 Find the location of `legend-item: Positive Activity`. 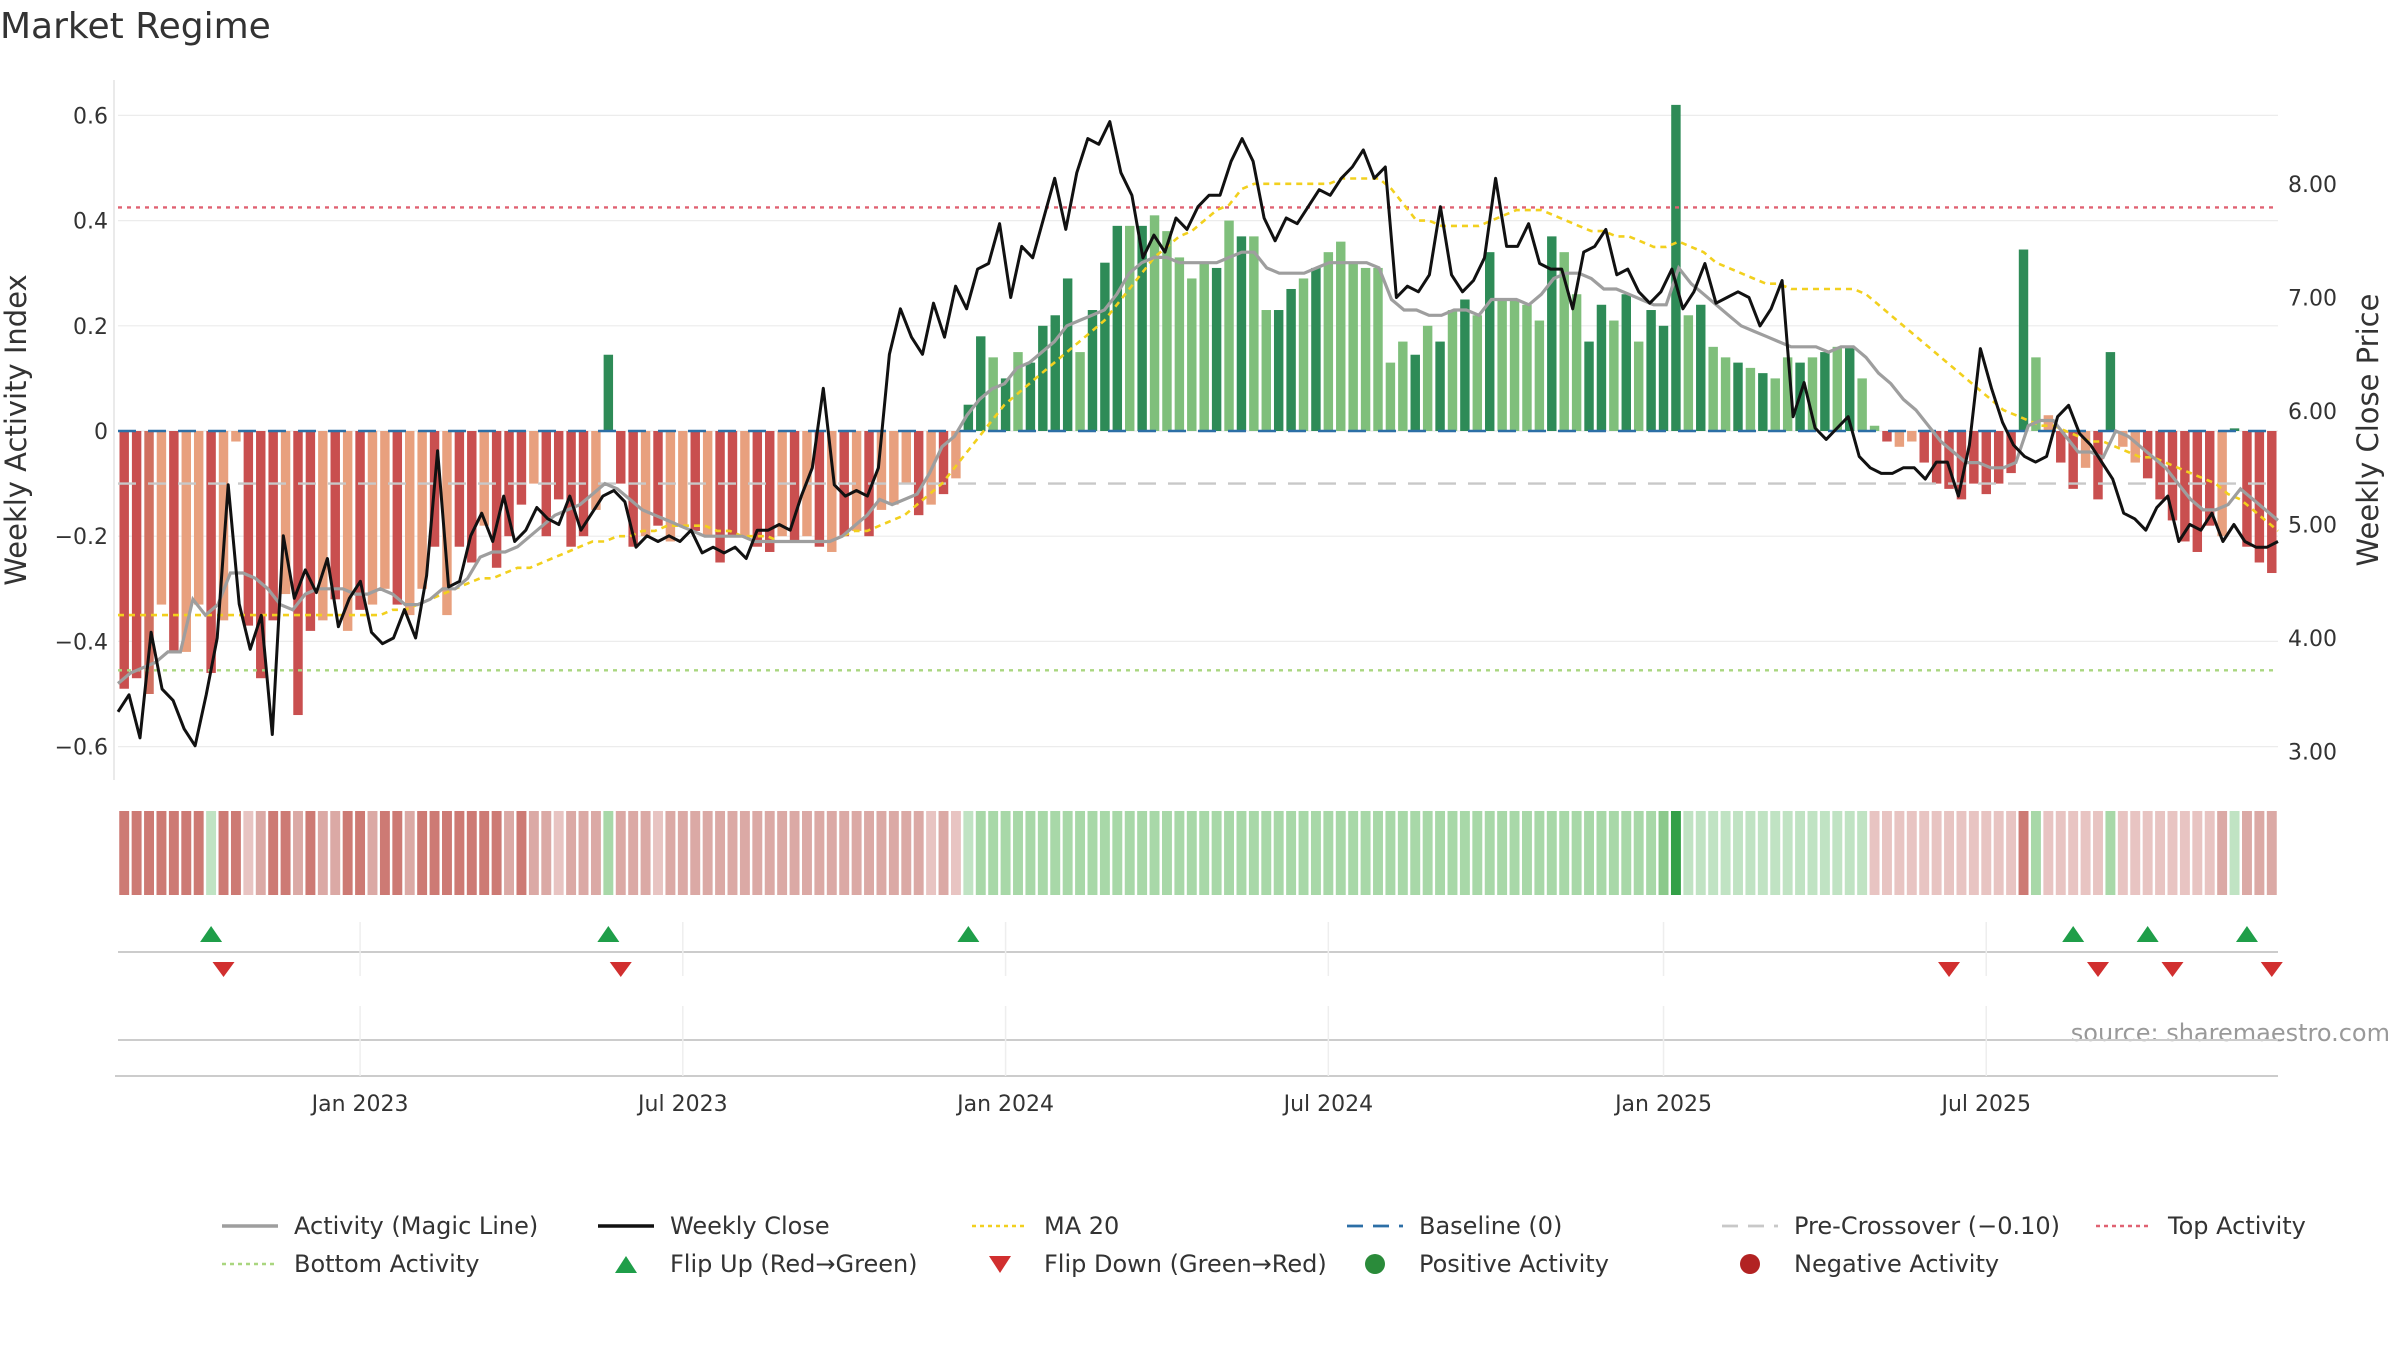

legend-item: Positive Activity is located at coordinates (1487, 1264).